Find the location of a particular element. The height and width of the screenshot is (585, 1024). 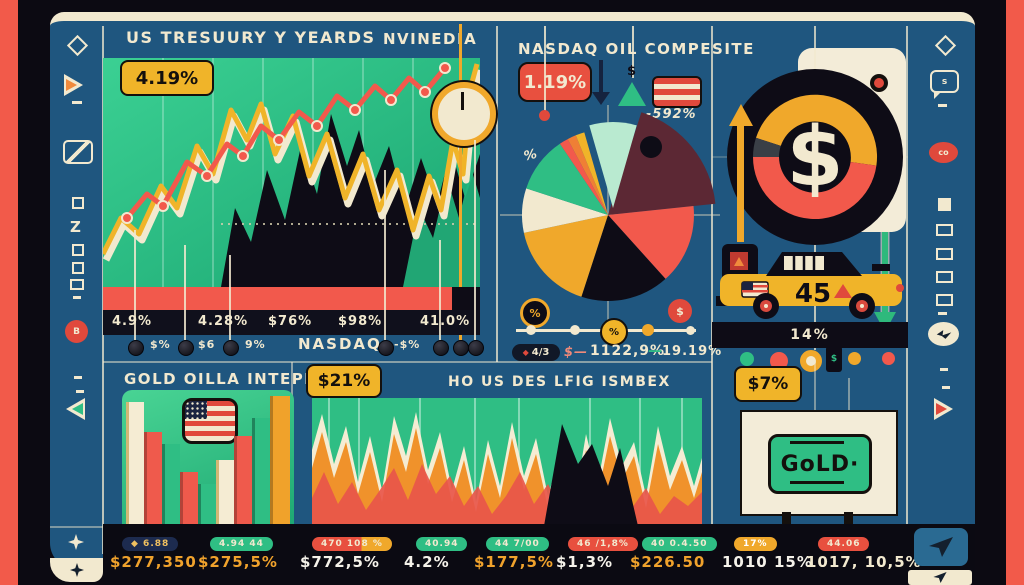

up-arrow-shaft is located at coordinates (740, 184).